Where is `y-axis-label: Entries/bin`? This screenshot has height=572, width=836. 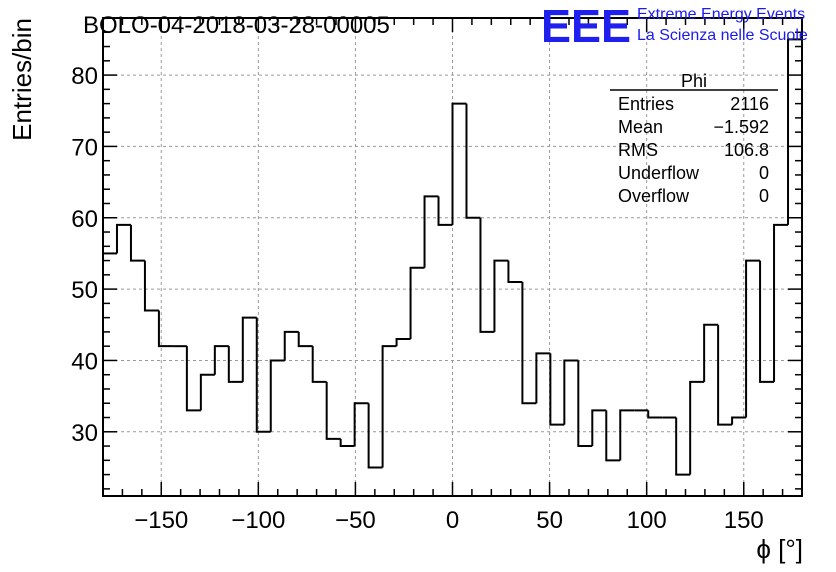
y-axis-label: Entries/bin is located at coordinates (22, 79).